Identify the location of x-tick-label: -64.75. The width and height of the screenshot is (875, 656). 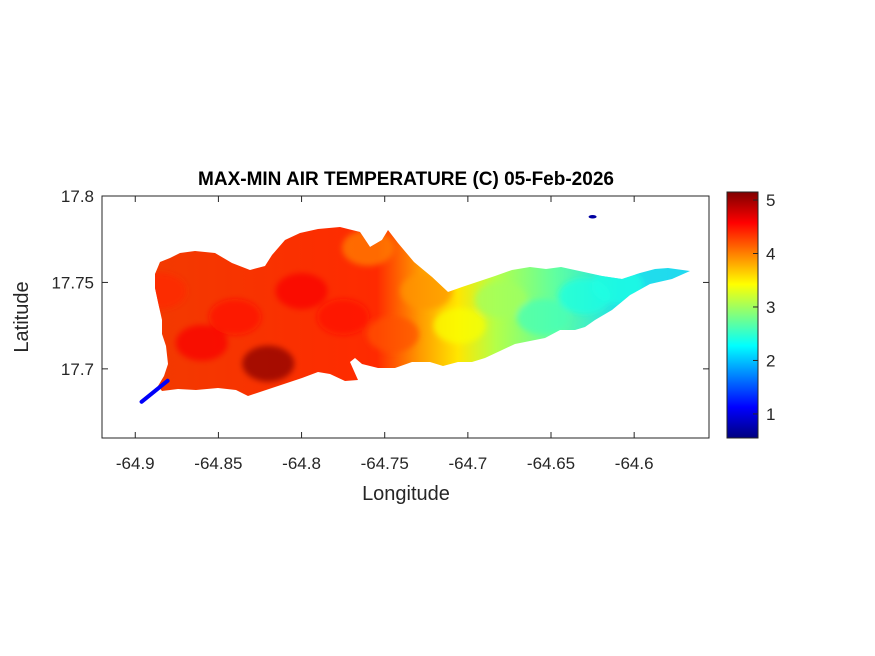
(385, 463).